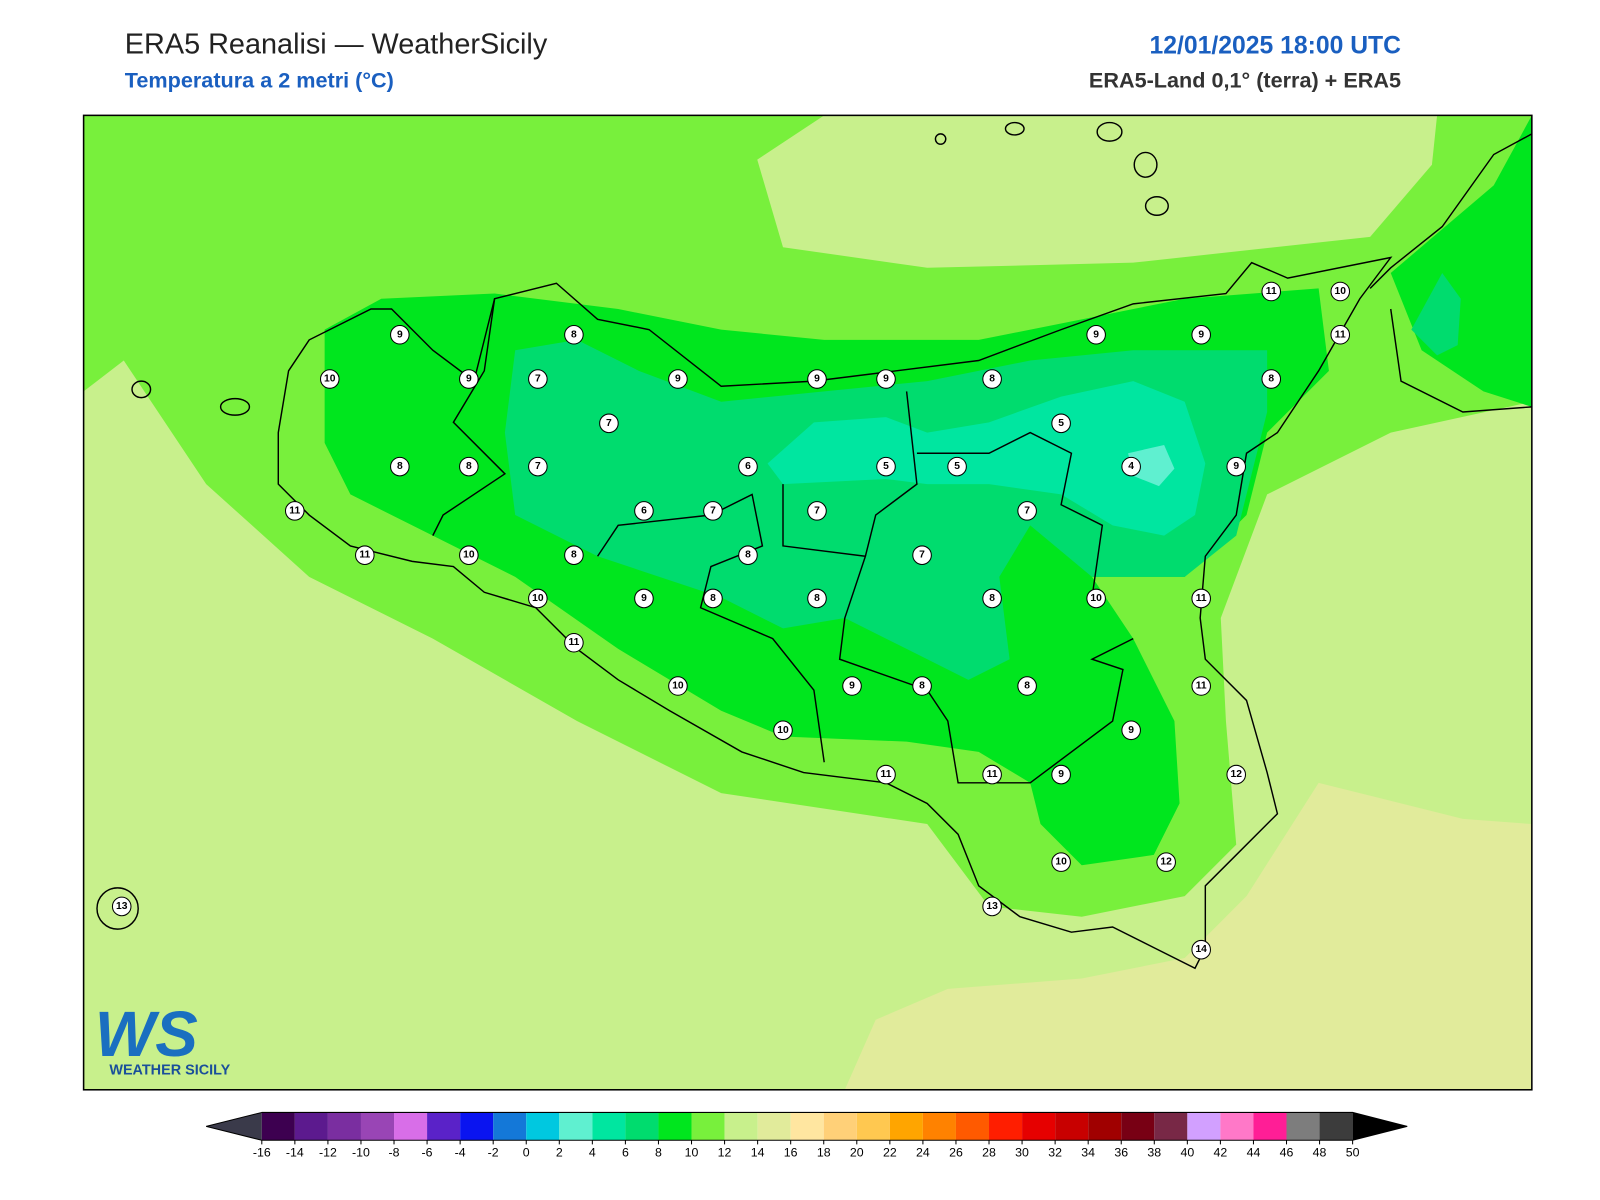 The height and width of the screenshot is (1200, 1600). Describe the element at coordinates (361, 1153) in the screenshot. I see `colorbar-tick-label: -10` at that location.